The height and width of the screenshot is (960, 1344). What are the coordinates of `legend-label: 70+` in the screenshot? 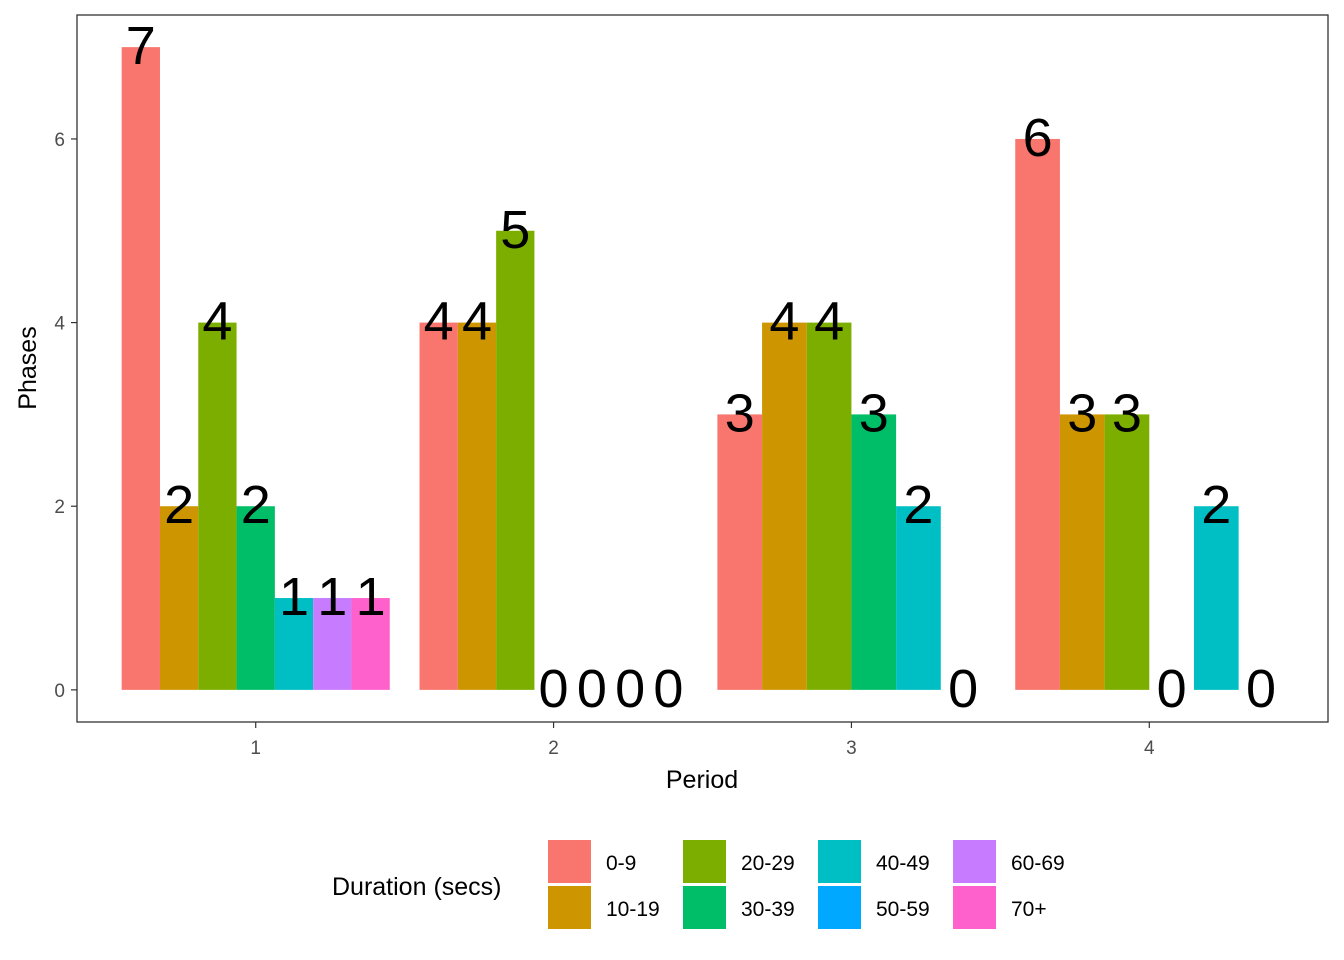 It's located at (1029, 909).